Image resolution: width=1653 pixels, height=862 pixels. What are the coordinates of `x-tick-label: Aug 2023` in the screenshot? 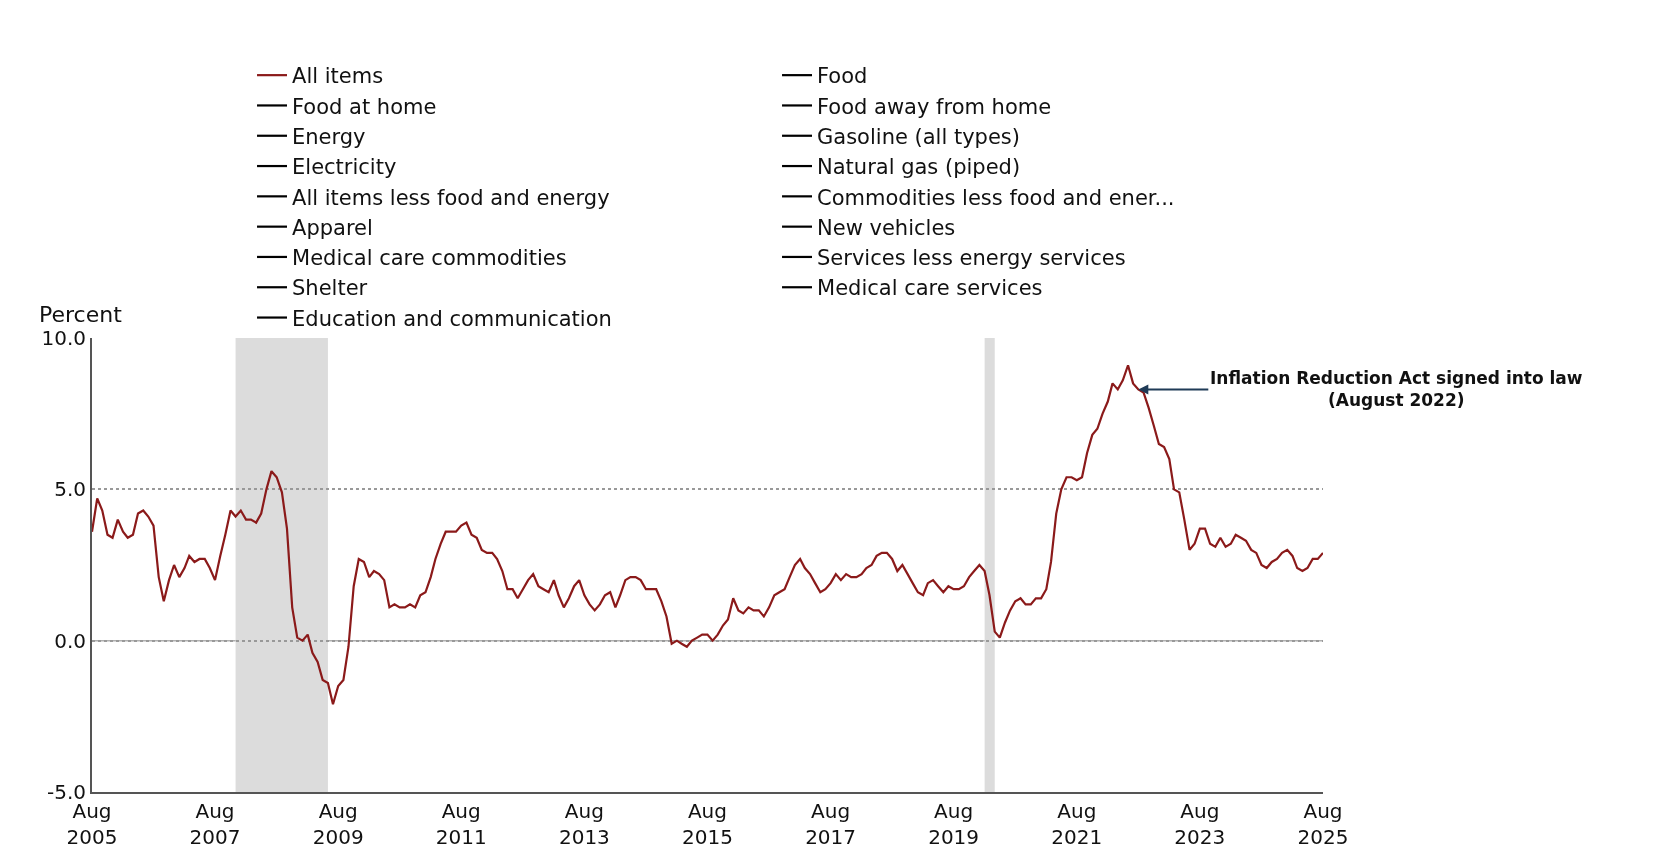 It's located at (1200, 824).